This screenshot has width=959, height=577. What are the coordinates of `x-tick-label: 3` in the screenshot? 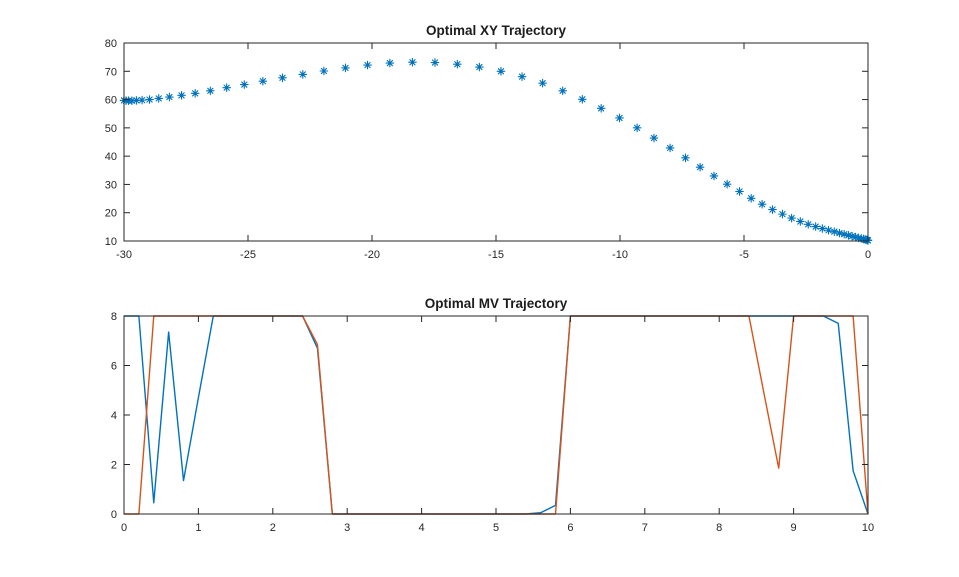 It's located at (347, 528).